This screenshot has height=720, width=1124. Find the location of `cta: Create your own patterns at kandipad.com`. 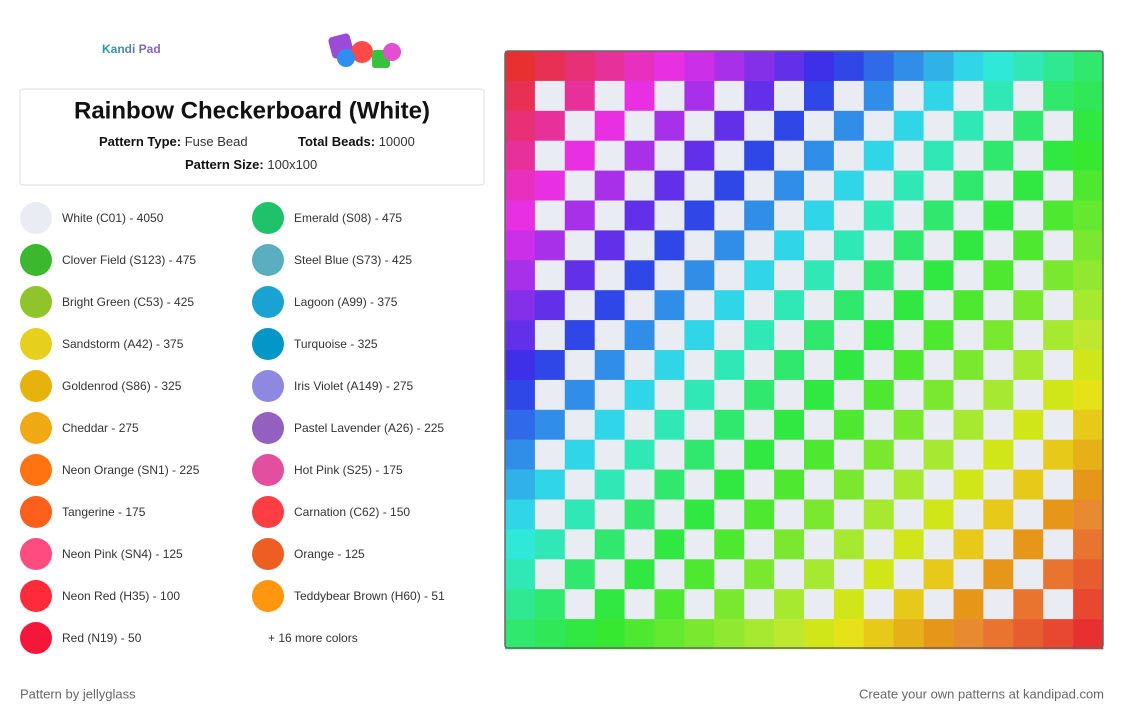

cta: Create your own patterns at kandipad.com is located at coordinates (981, 693).